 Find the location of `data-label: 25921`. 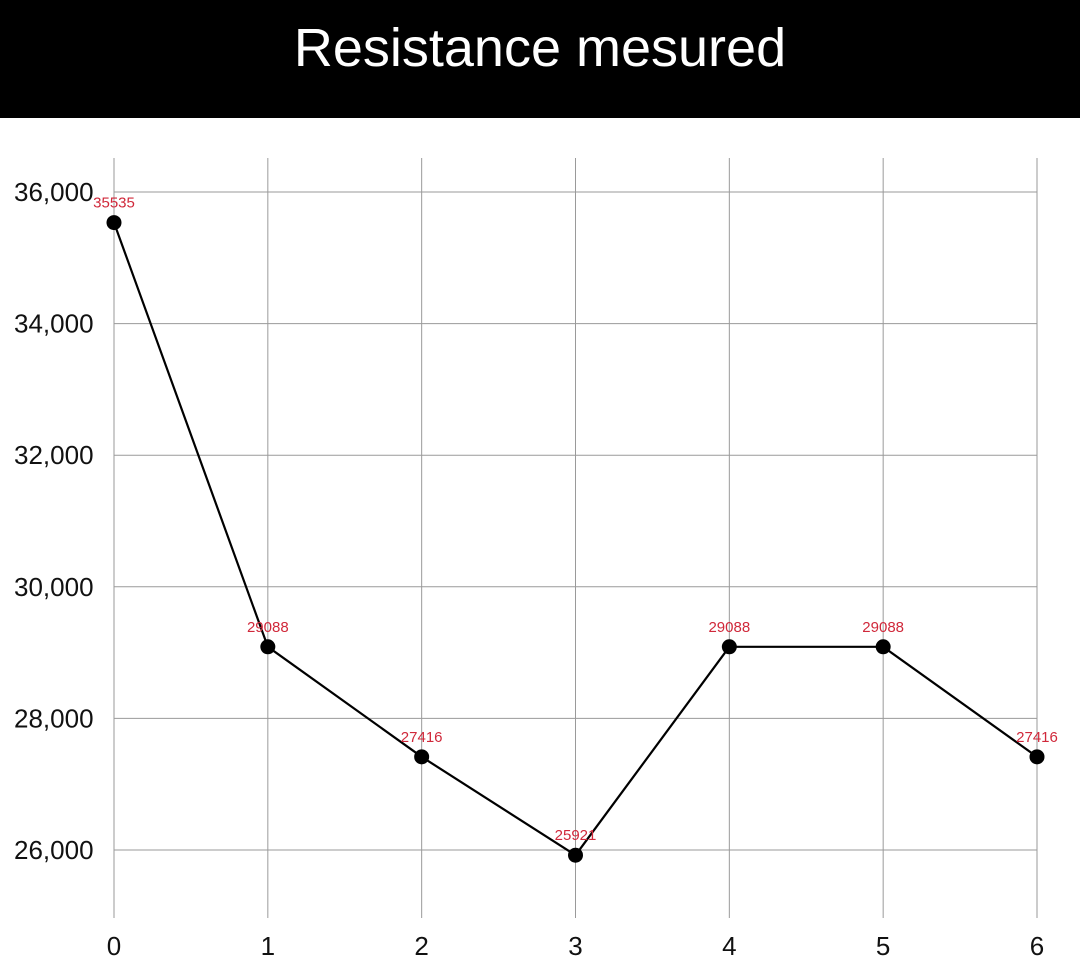

data-label: 25921 is located at coordinates (576, 835).